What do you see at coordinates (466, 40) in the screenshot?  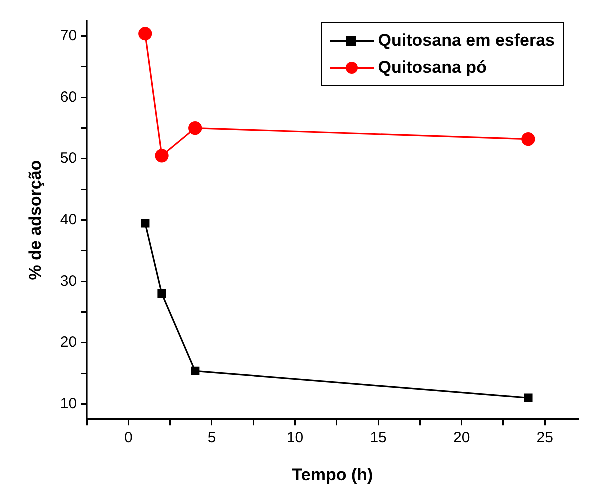 I see `legend-label: Quitosana em esferas` at bounding box center [466, 40].